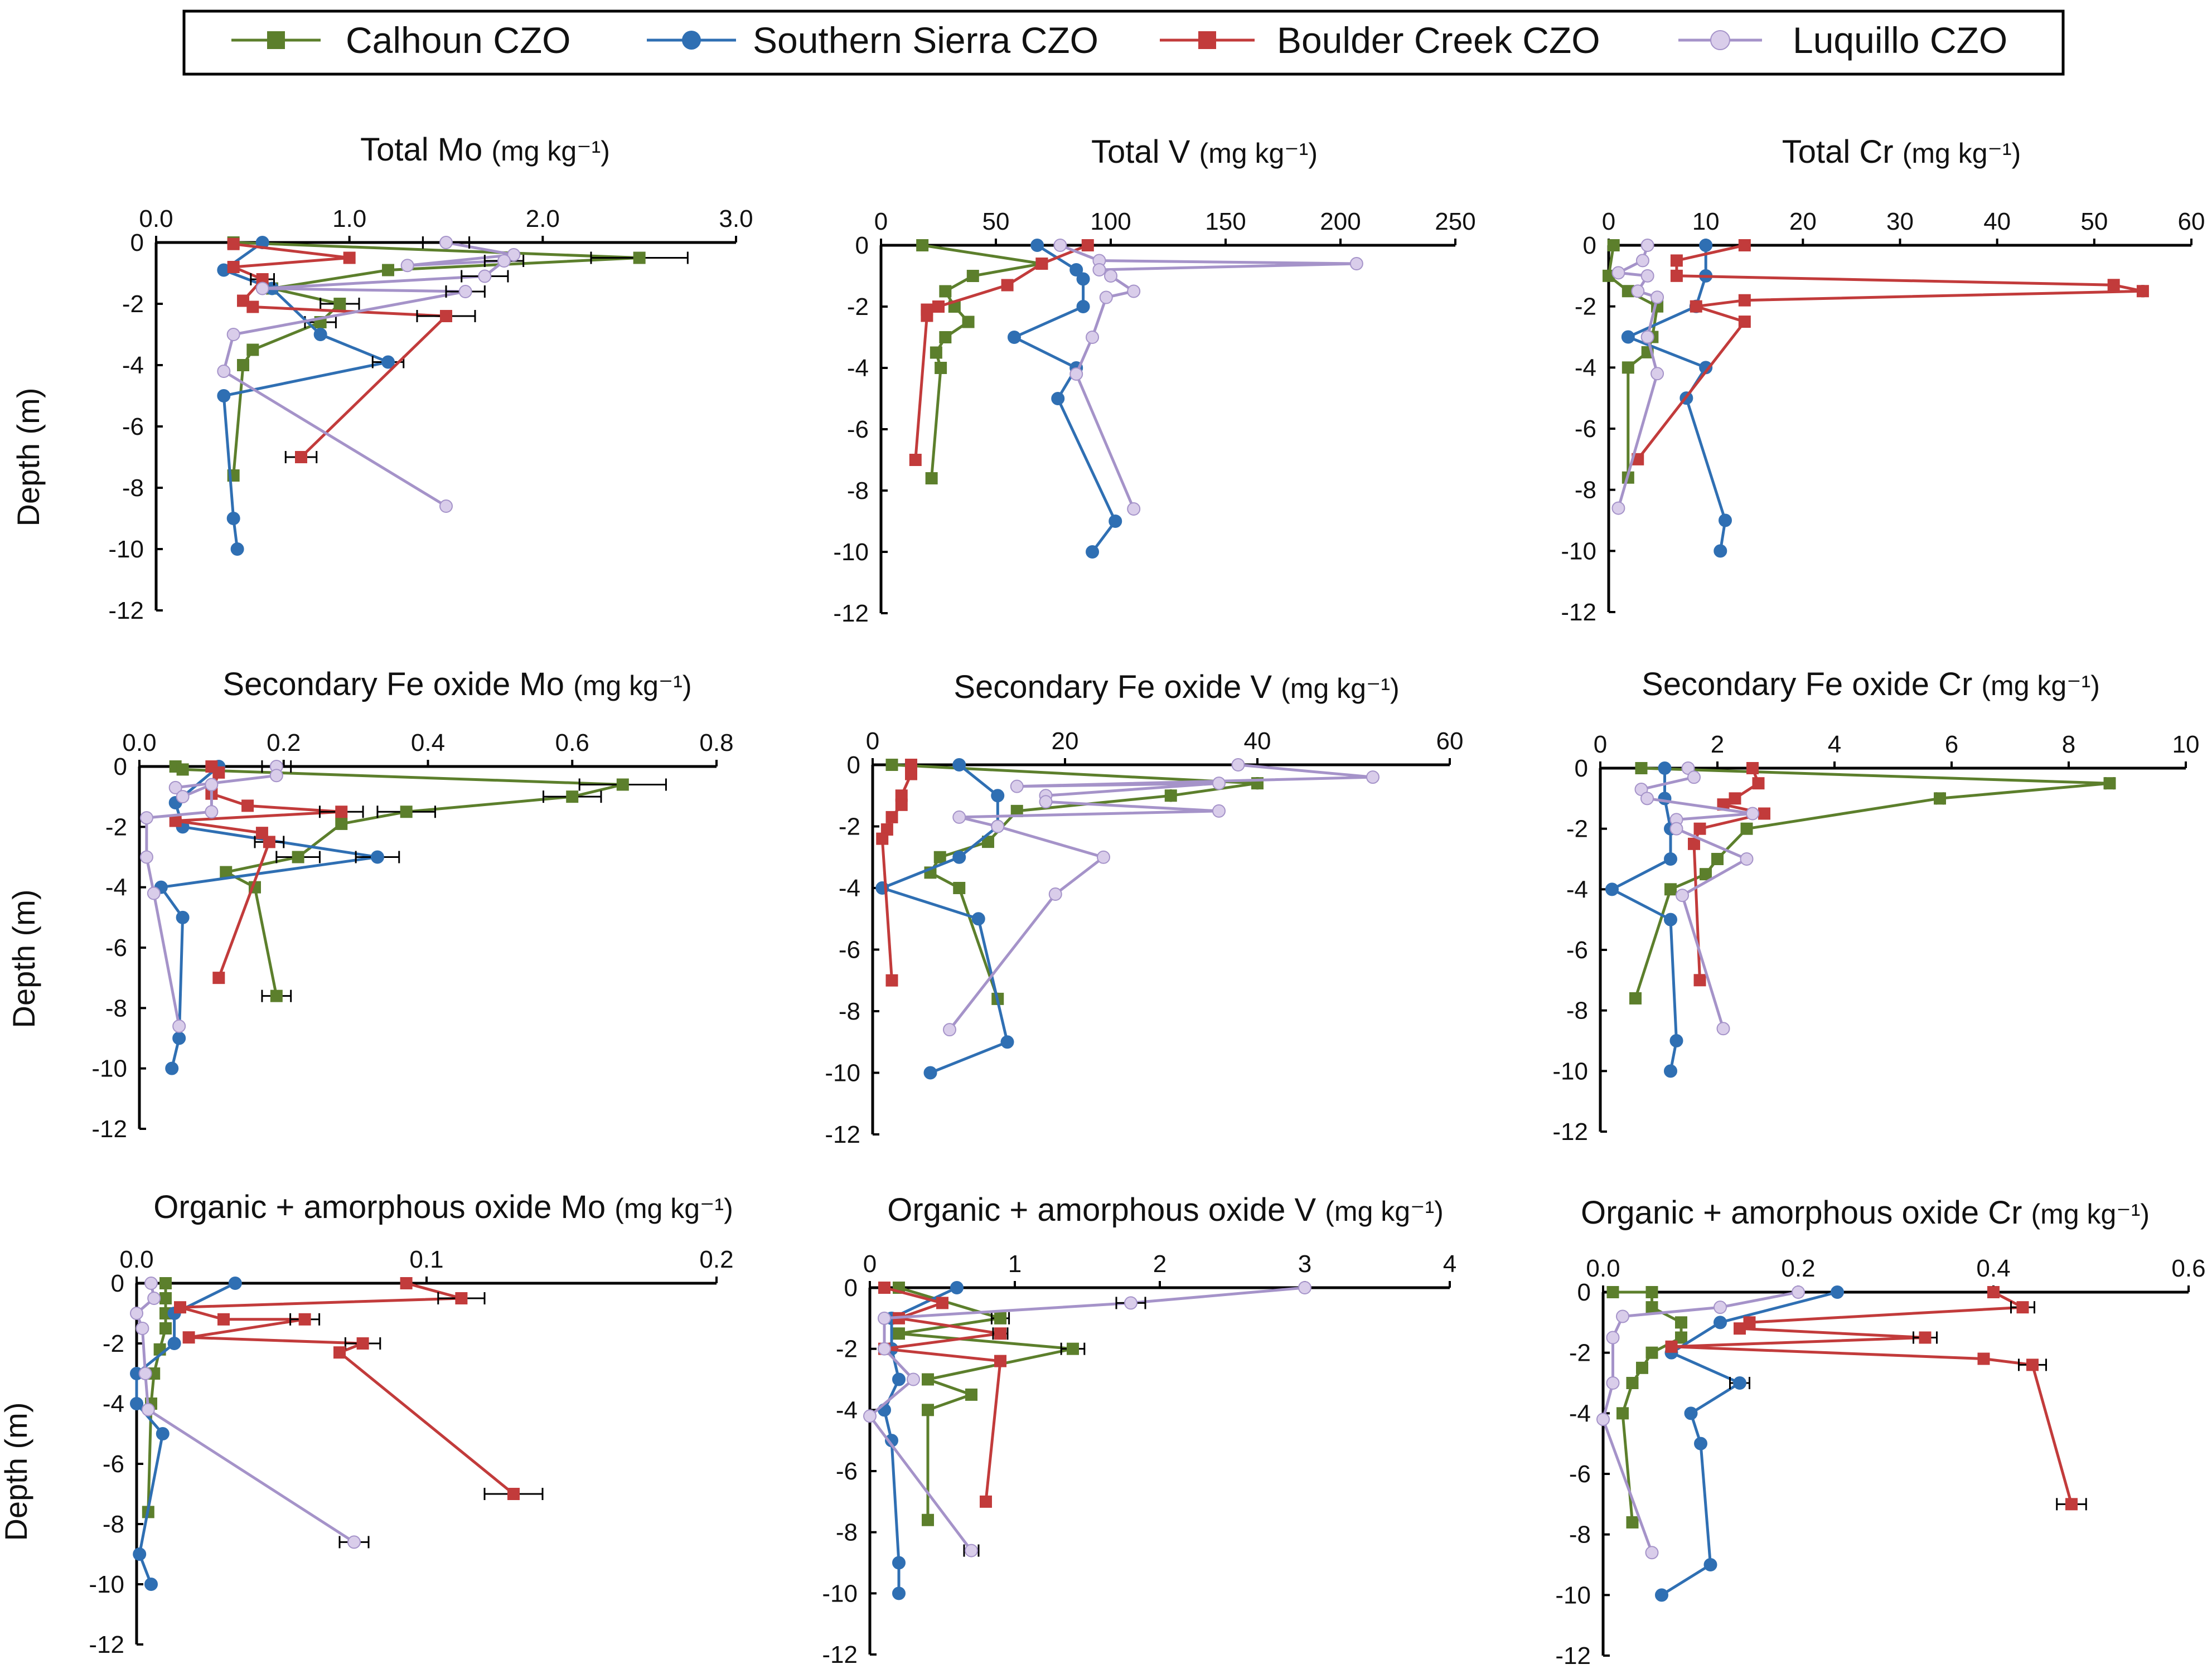 This screenshot has width=2212, height=1674. I want to click on series-calhoun-czo, so click(1074, 882).